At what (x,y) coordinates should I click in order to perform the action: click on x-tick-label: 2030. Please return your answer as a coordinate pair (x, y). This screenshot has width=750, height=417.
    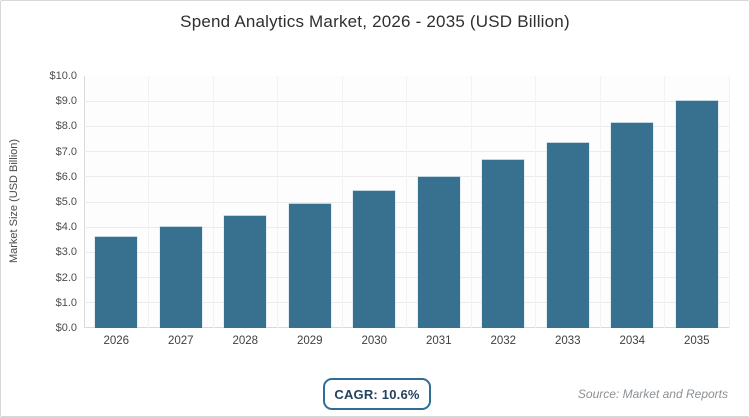
    Looking at the image, I should click on (374, 341).